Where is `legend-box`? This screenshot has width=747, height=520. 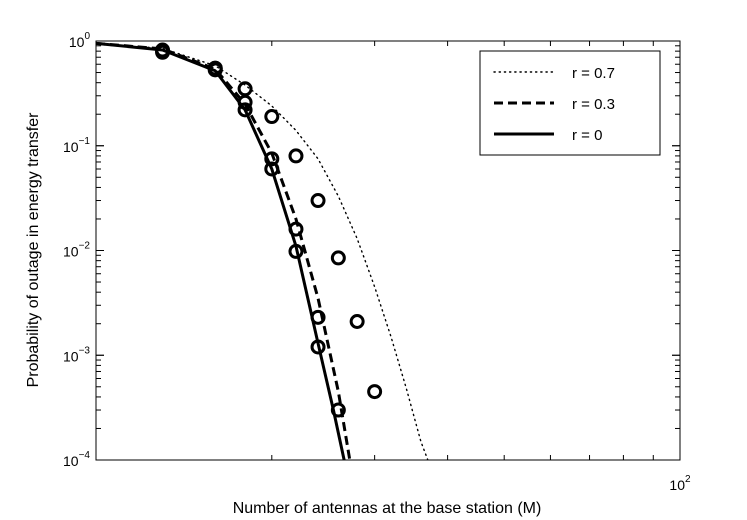 legend-box is located at coordinates (570, 103).